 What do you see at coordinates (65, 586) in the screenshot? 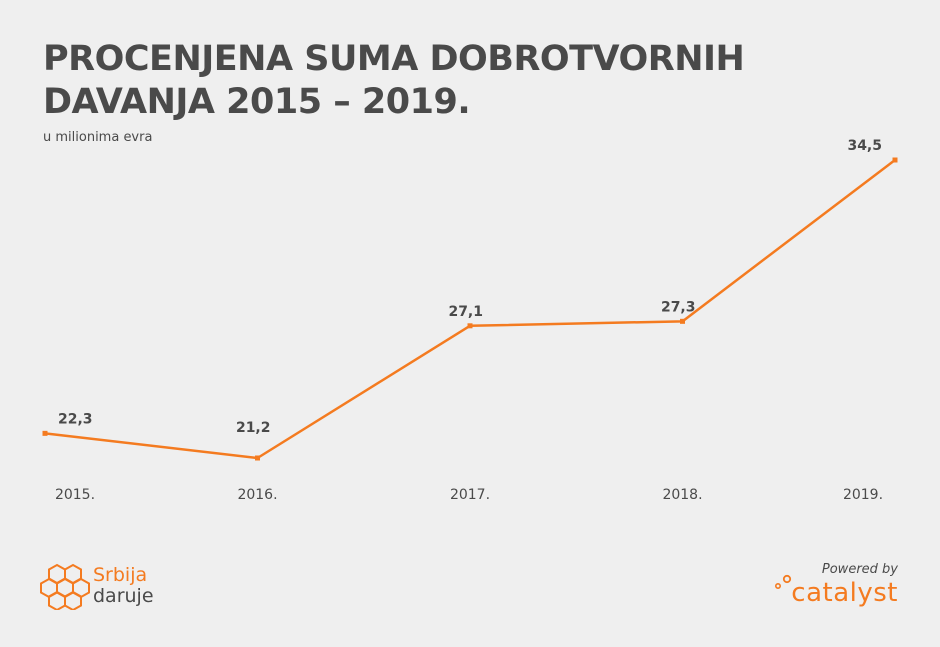
I see `hexagon-cluster-icon` at bounding box center [65, 586].